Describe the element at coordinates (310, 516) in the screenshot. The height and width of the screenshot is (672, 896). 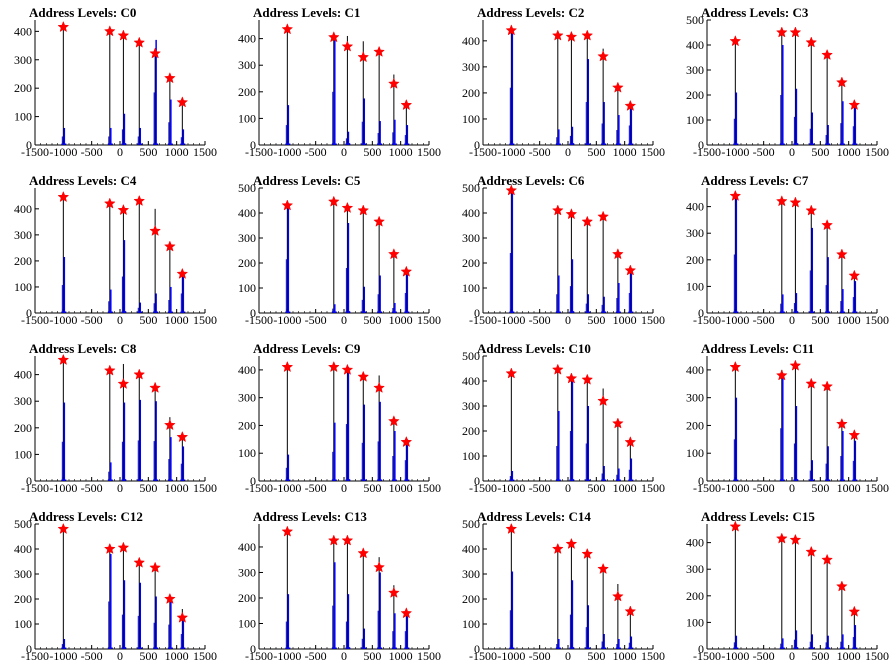
I see `panel-title: Address Levels: C13` at that location.